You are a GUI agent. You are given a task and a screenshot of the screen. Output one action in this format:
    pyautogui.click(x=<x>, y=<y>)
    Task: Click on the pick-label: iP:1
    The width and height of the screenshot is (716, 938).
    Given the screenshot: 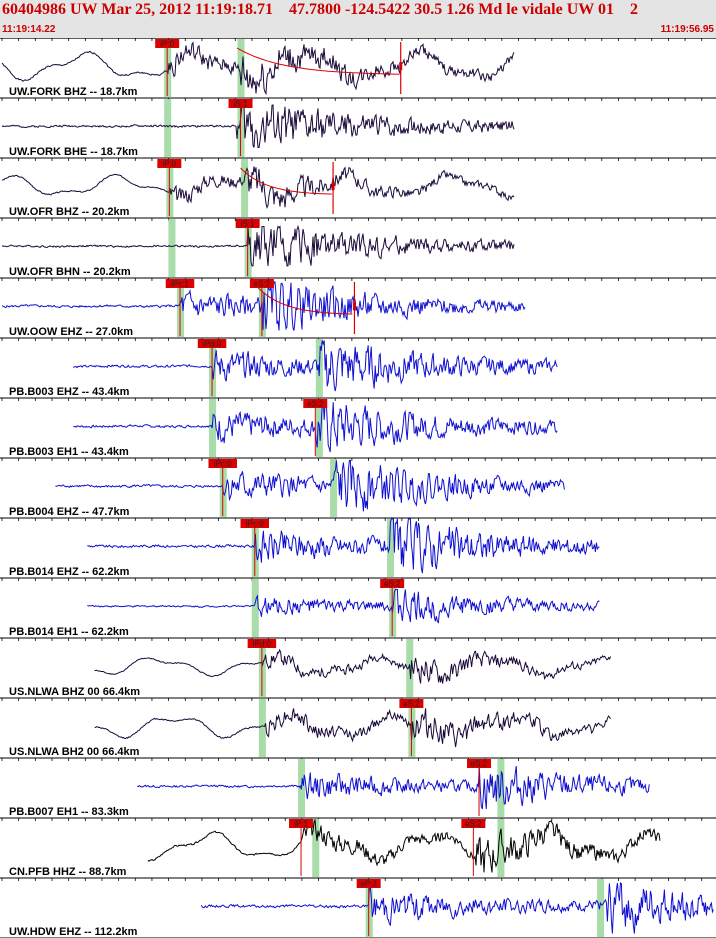 What is the action you would take?
    pyautogui.click(x=301, y=824)
    